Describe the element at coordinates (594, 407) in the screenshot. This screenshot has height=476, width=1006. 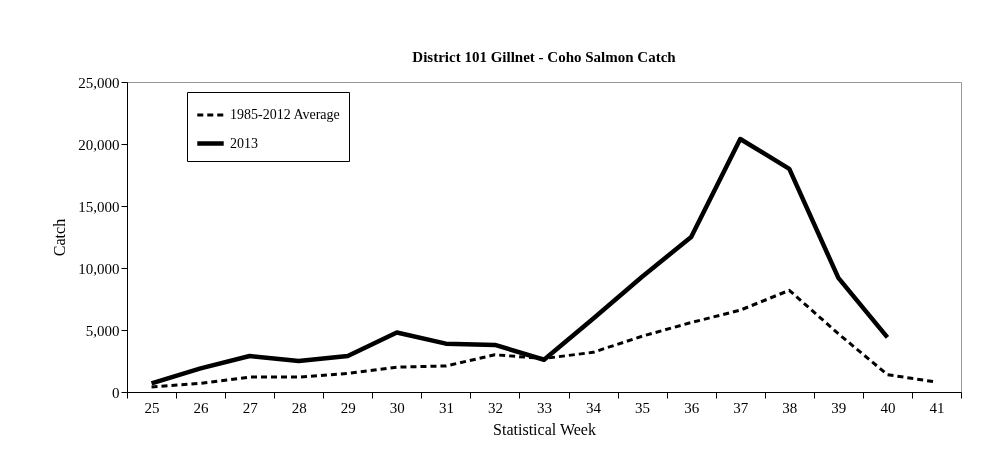
I see `x-tick-label: 34` at that location.